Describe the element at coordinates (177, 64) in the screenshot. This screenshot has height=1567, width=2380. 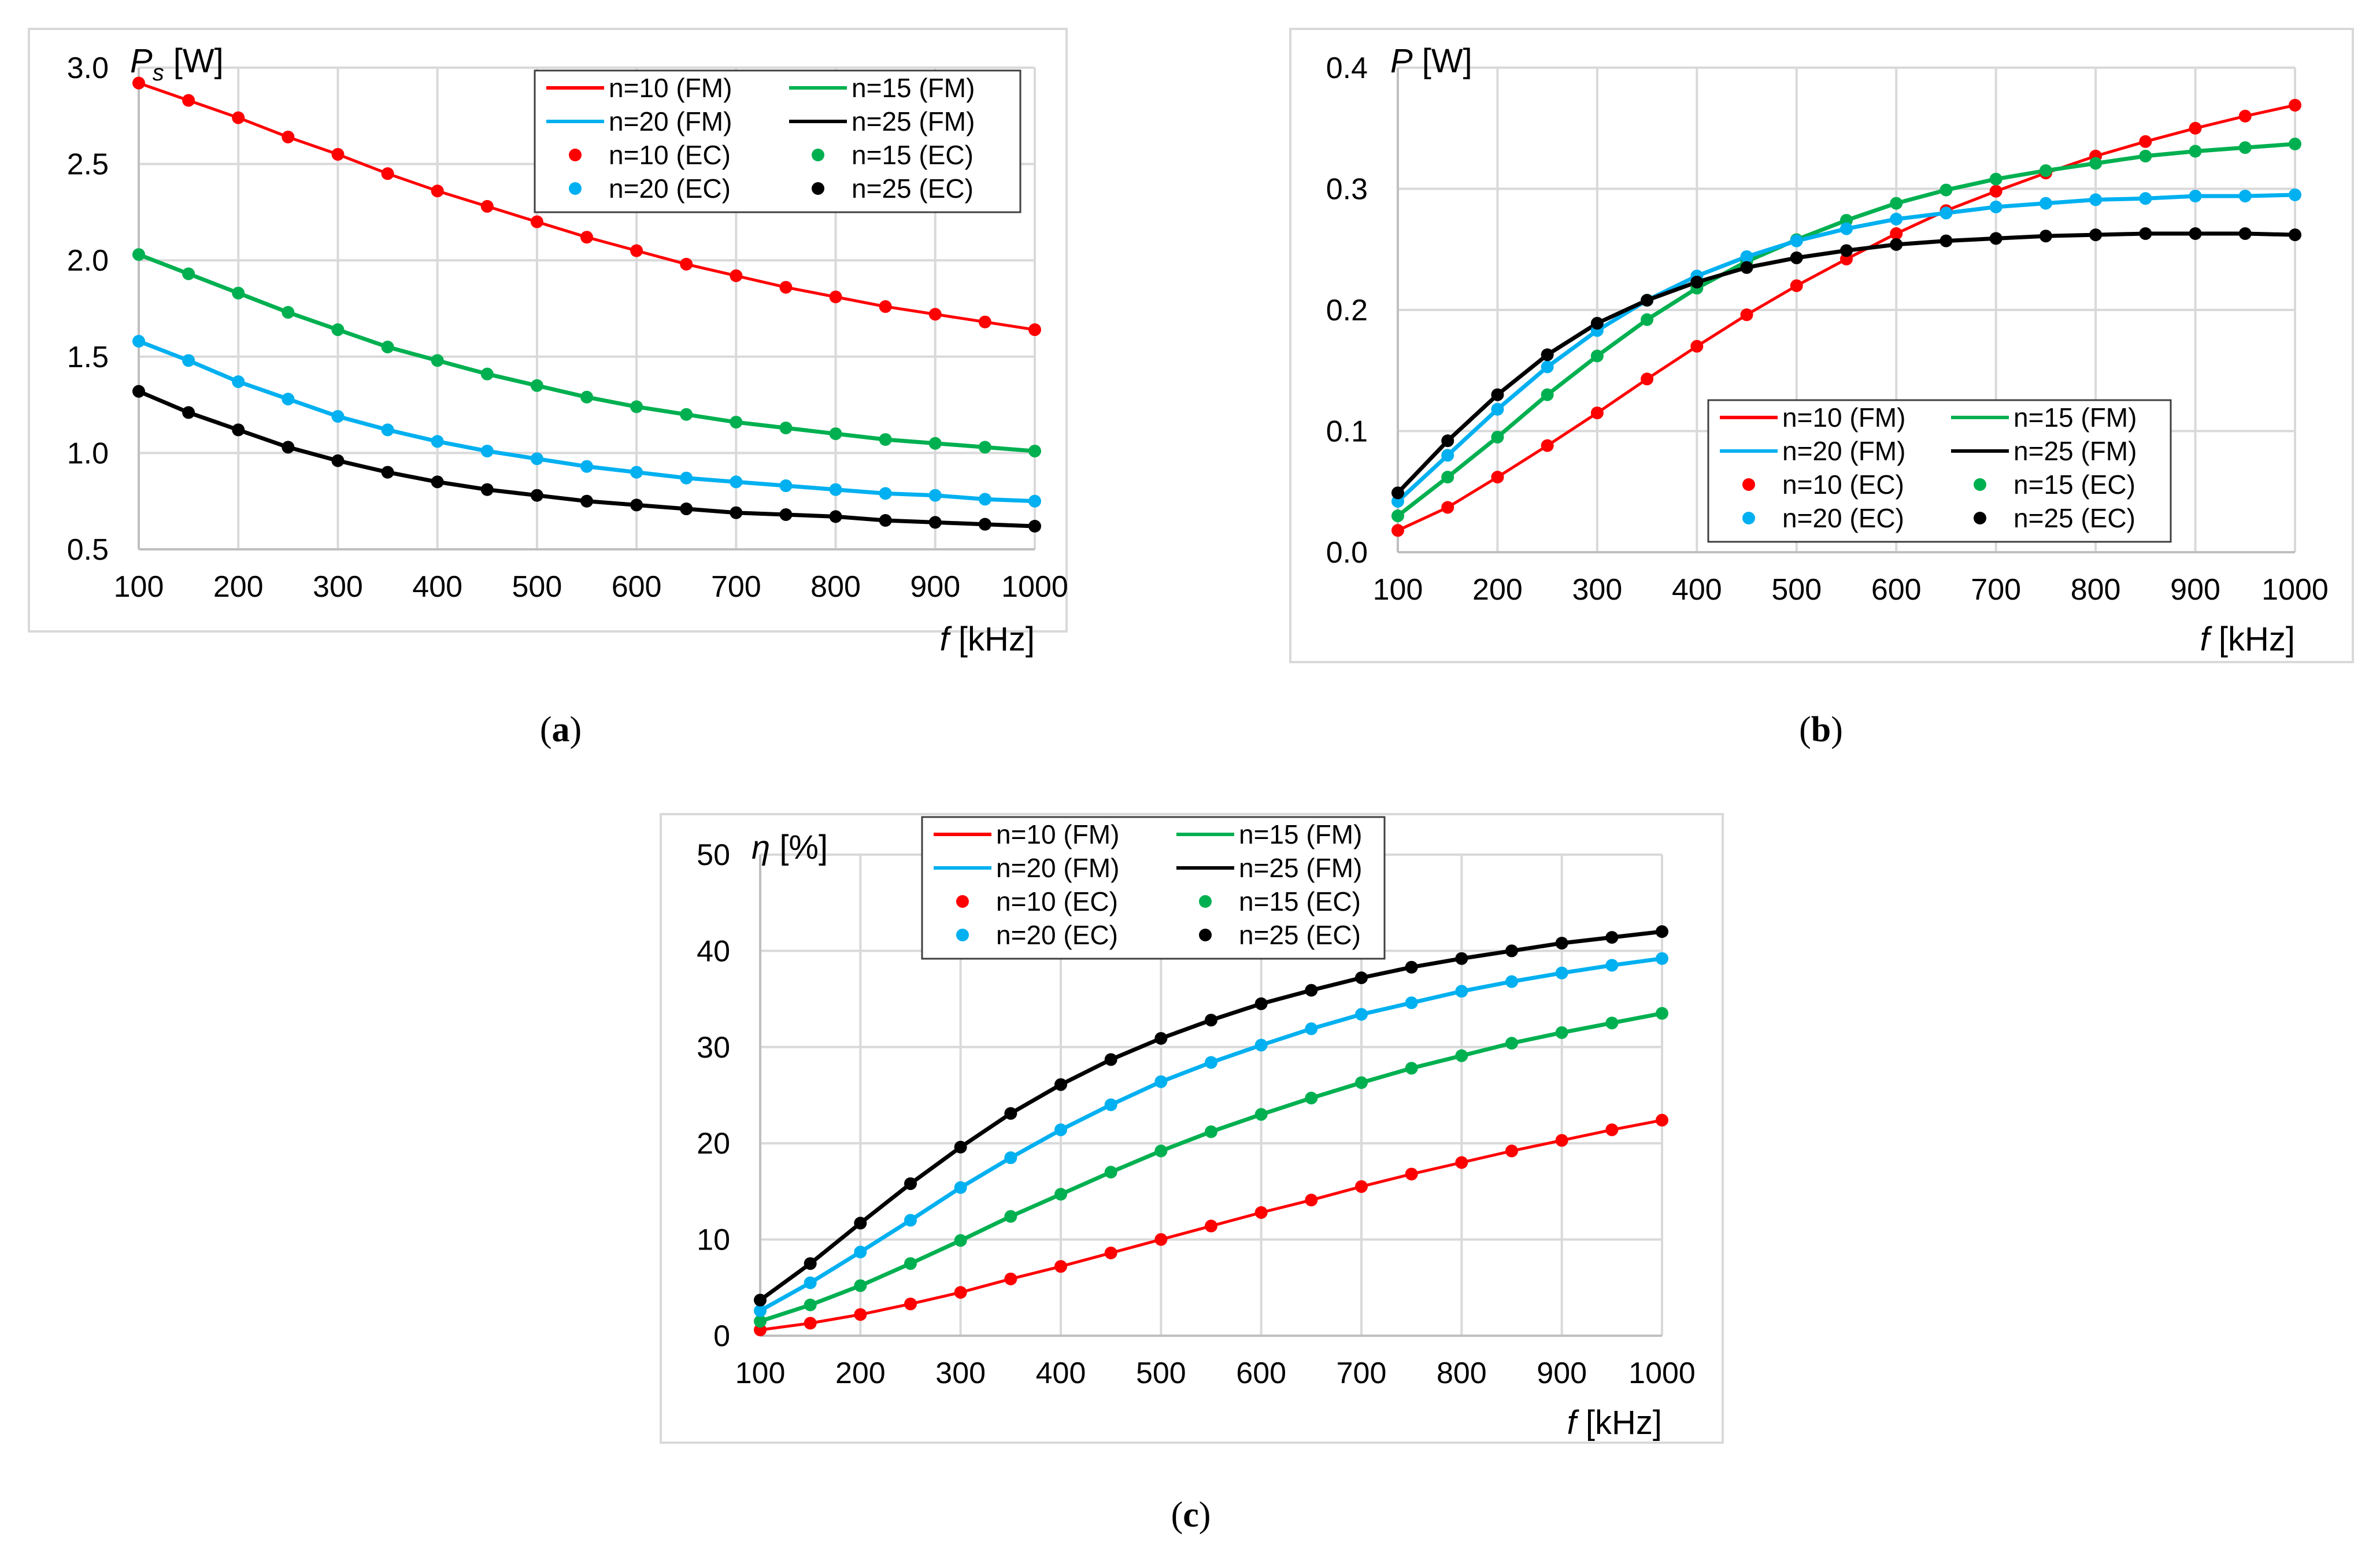
I see `chart-a-ylabel: Ps [W]` at that location.